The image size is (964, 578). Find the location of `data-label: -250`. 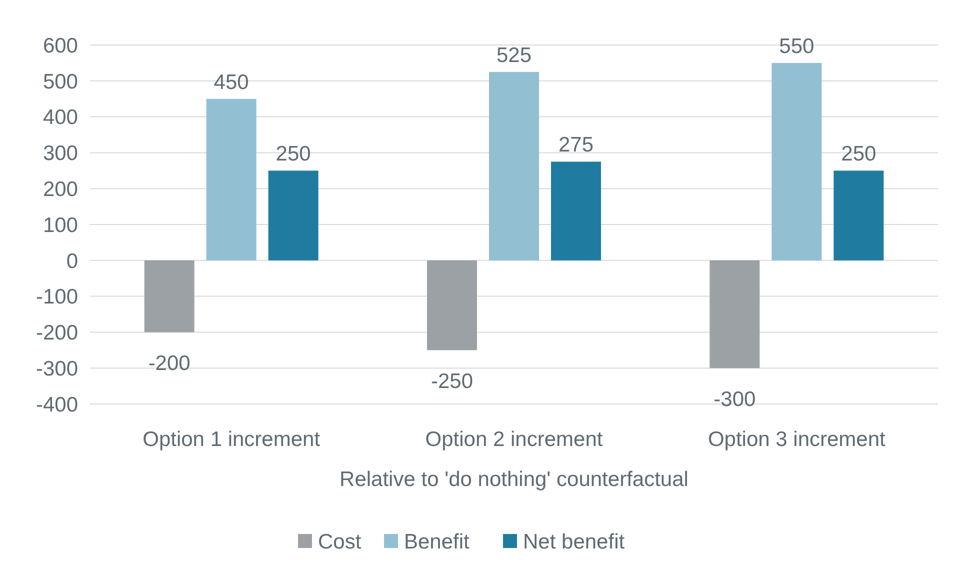

data-label: -250 is located at coordinates (452, 382).